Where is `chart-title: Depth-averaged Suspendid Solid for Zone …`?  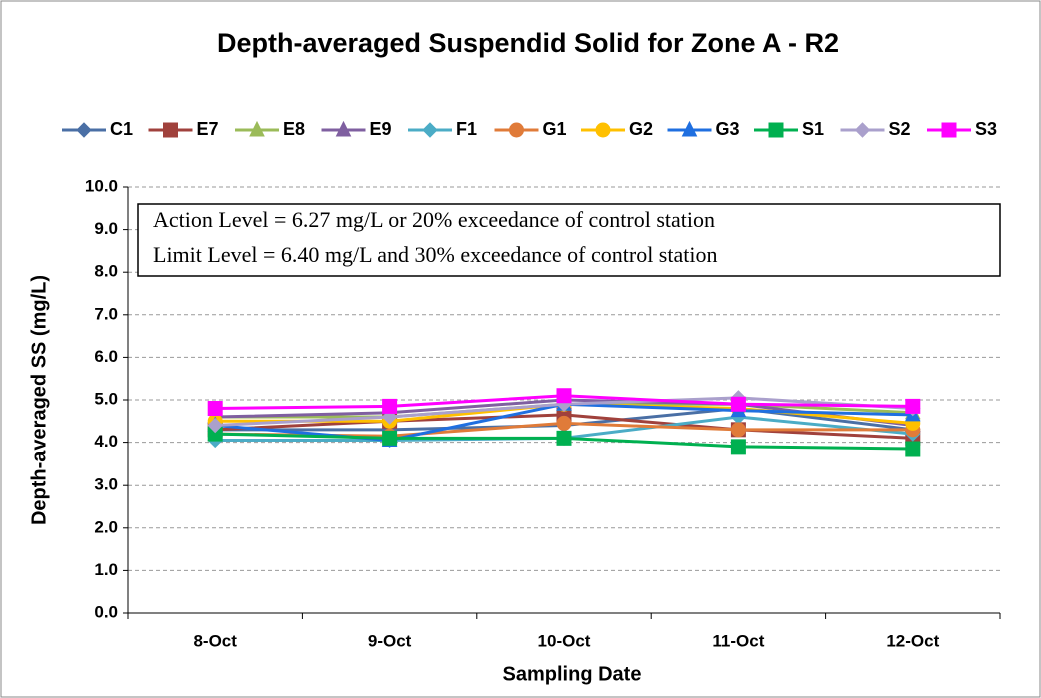 chart-title: Depth-averaged Suspendid Solid for Zone … is located at coordinates (528, 43).